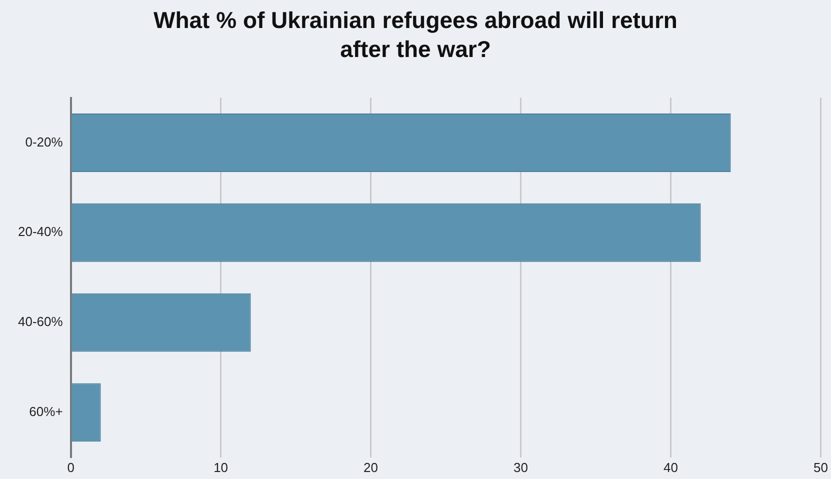 This screenshot has height=479, width=831. I want to click on chart-title: What % of Ukrainian refugees abroad will return after the war?, so click(415, 35).